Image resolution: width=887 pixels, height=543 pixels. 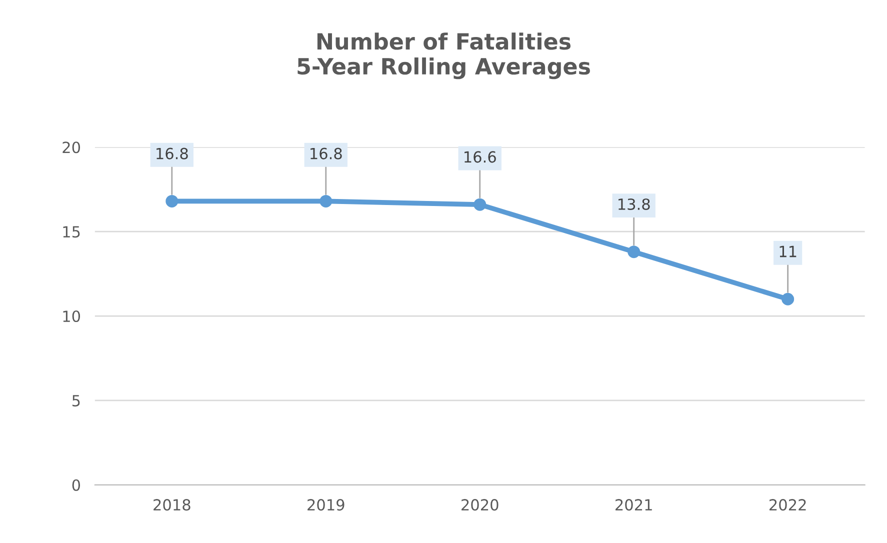 What do you see at coordinates (172, 505) in the screenshot?
I see `x-tick-label: 2018` at bounding box center [172, 505].